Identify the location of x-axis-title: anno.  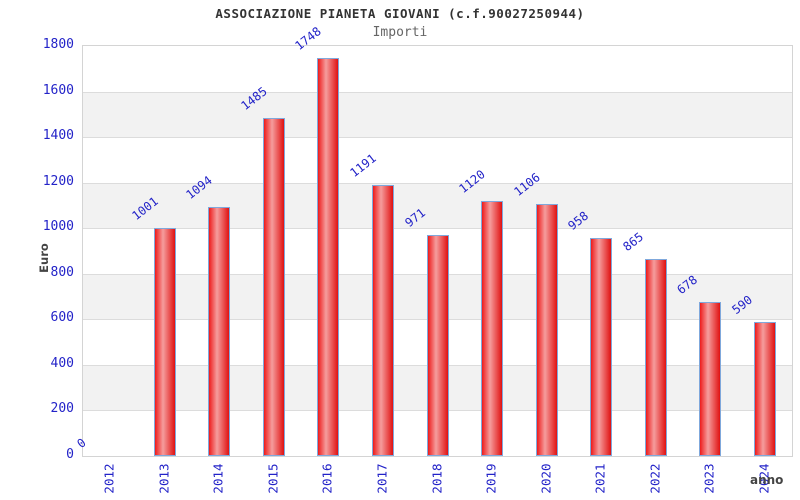
(767, 480).